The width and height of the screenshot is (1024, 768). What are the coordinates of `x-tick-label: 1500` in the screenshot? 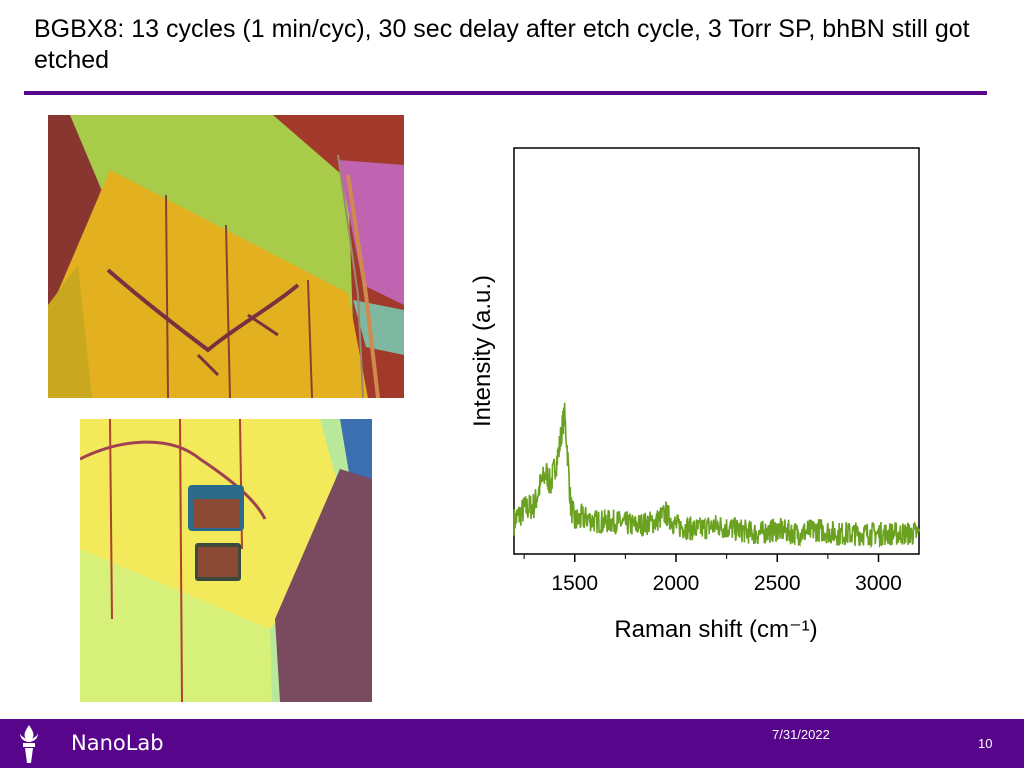 It's located at (574, 583).